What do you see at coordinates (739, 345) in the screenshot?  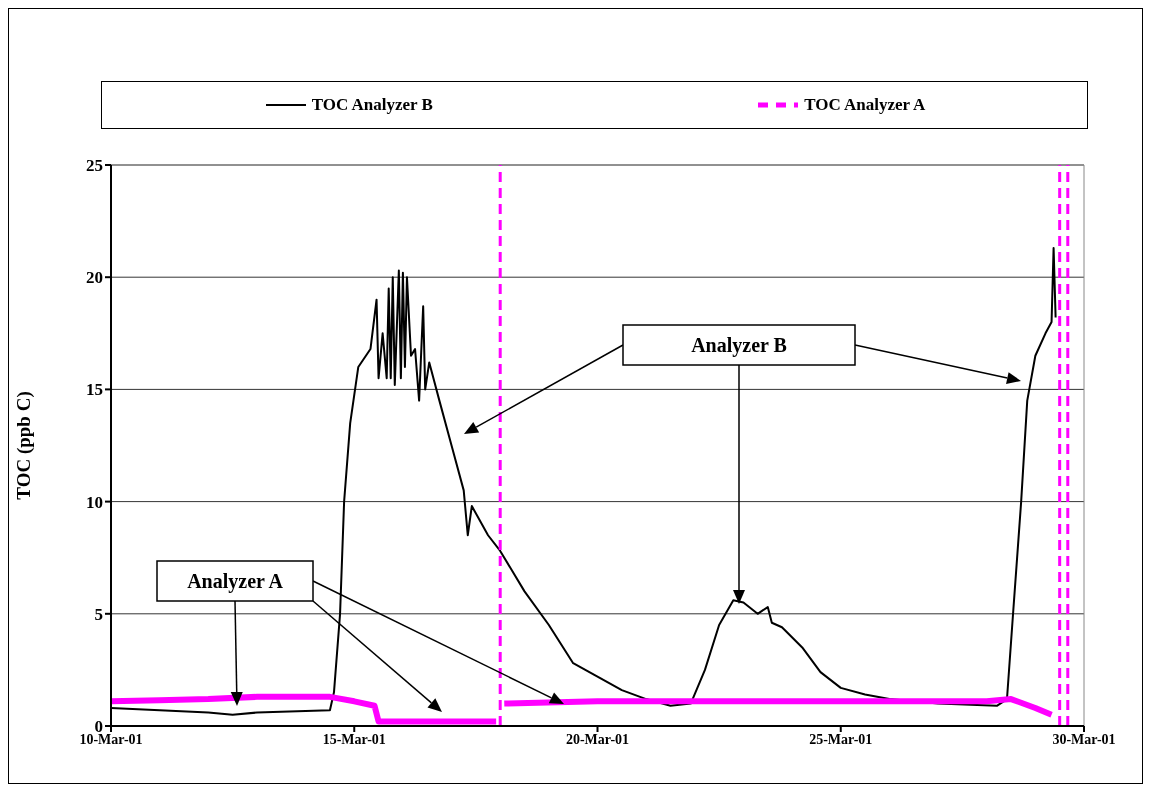 I see `annotation: Analyzer B` at bounding box center [739, 345].